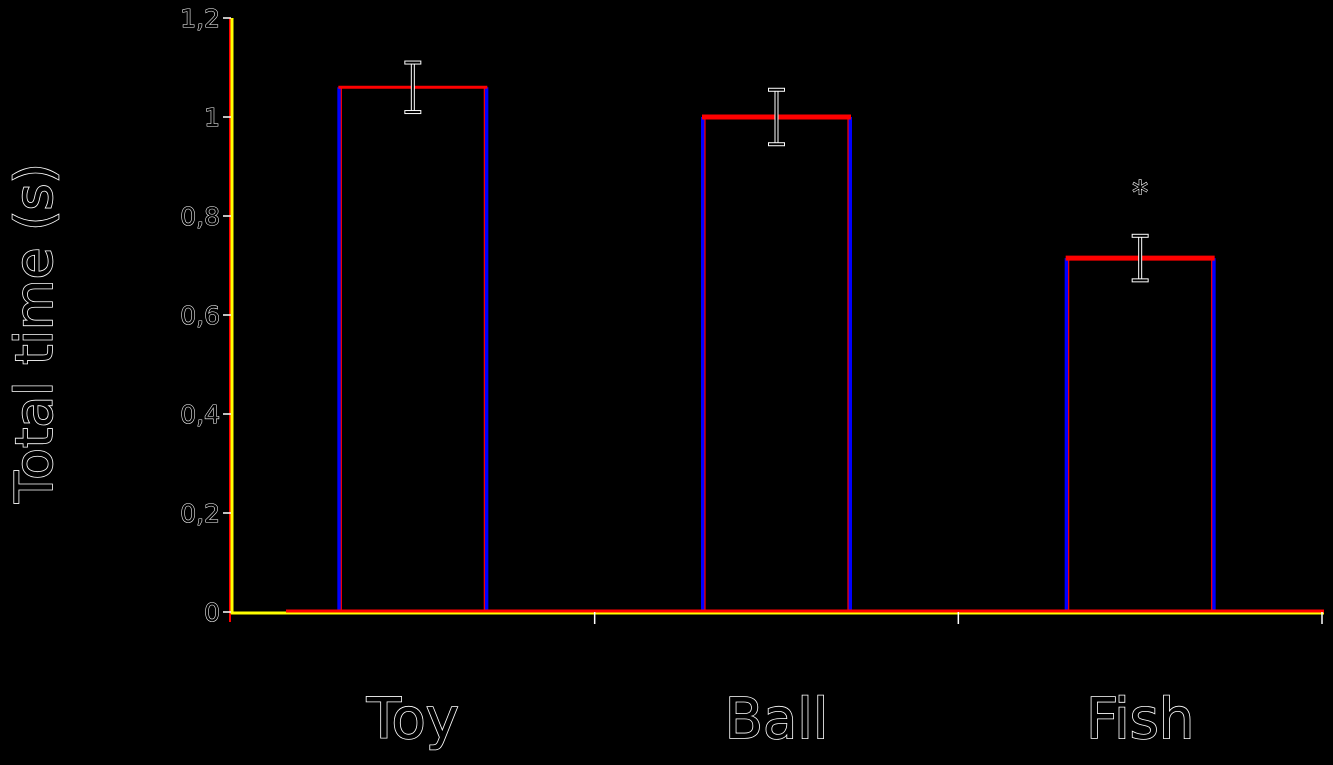  I want to click on x-labels-group: Toy Ball Fish, so click(780, 719).